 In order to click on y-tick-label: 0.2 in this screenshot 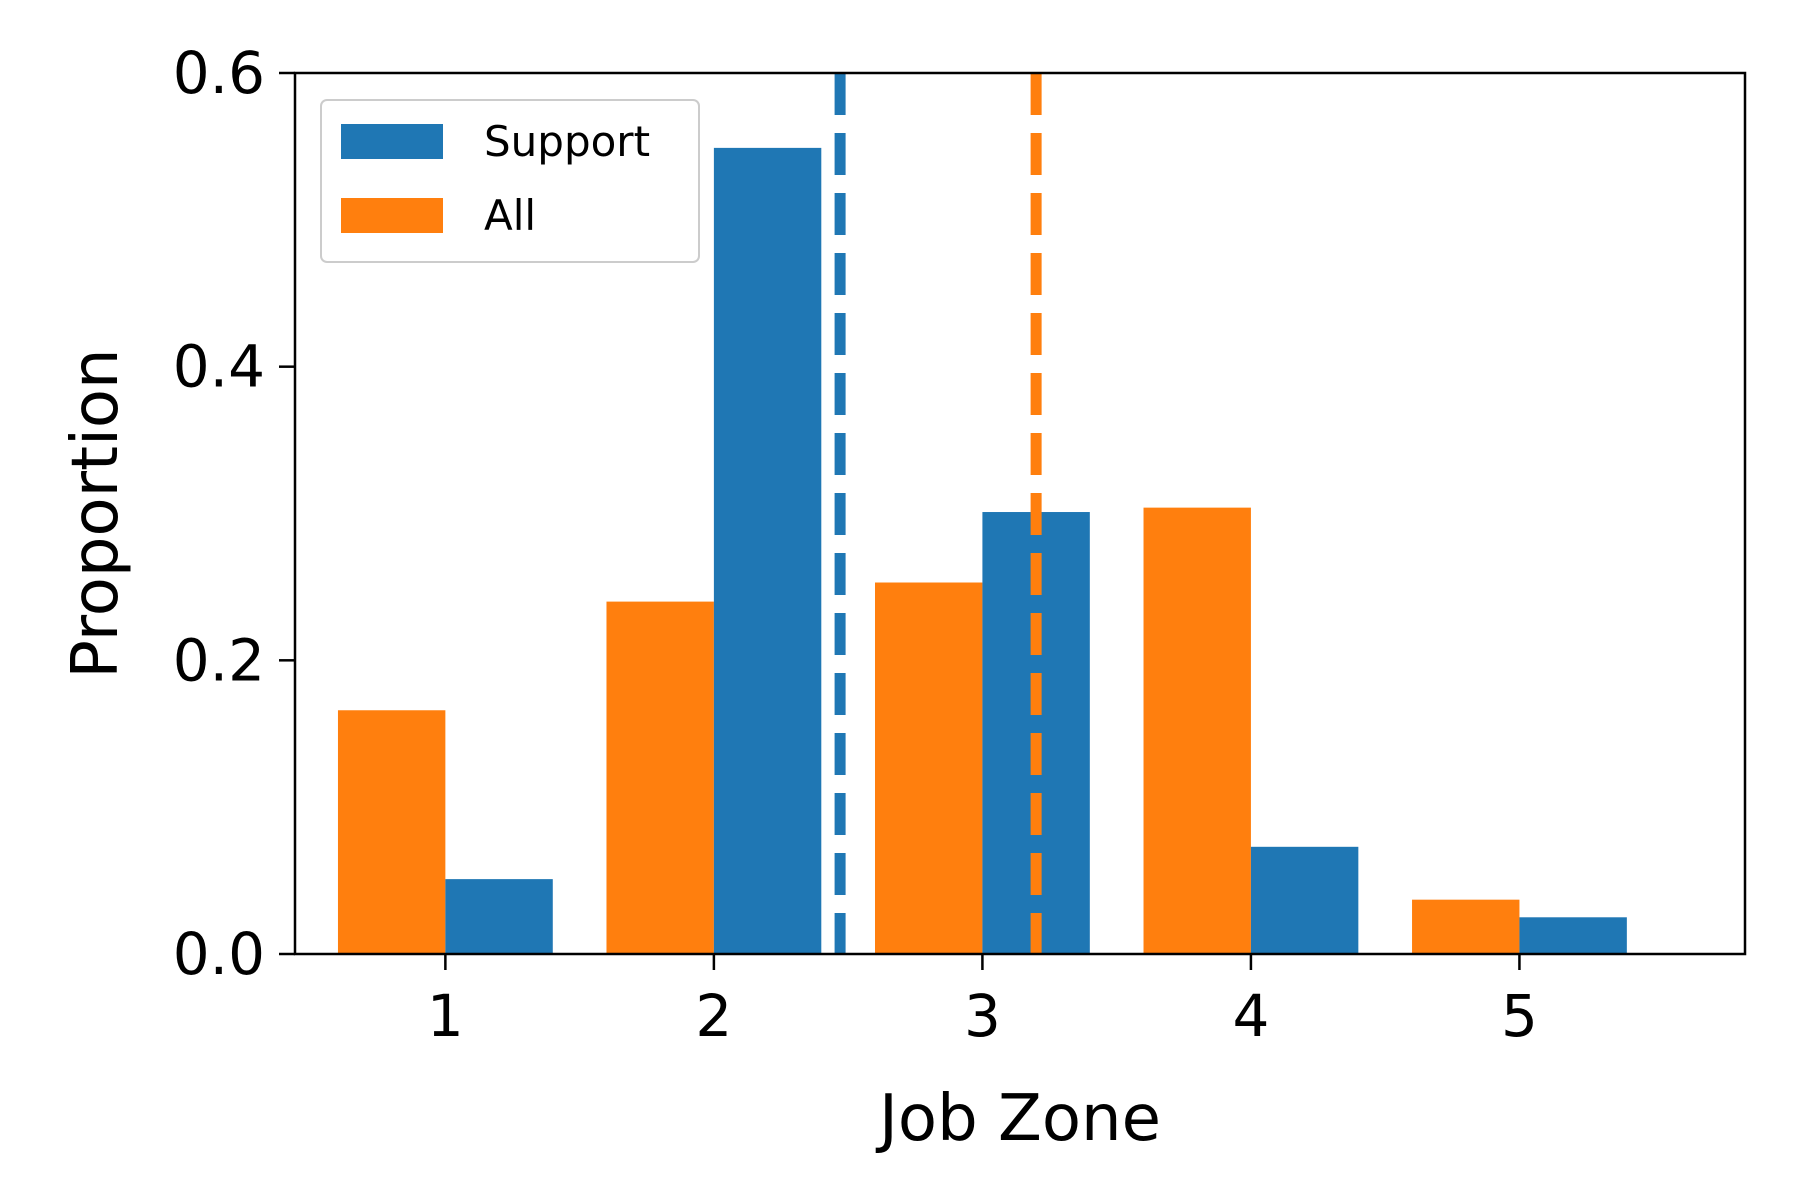, I will do `click(219, 660)`.